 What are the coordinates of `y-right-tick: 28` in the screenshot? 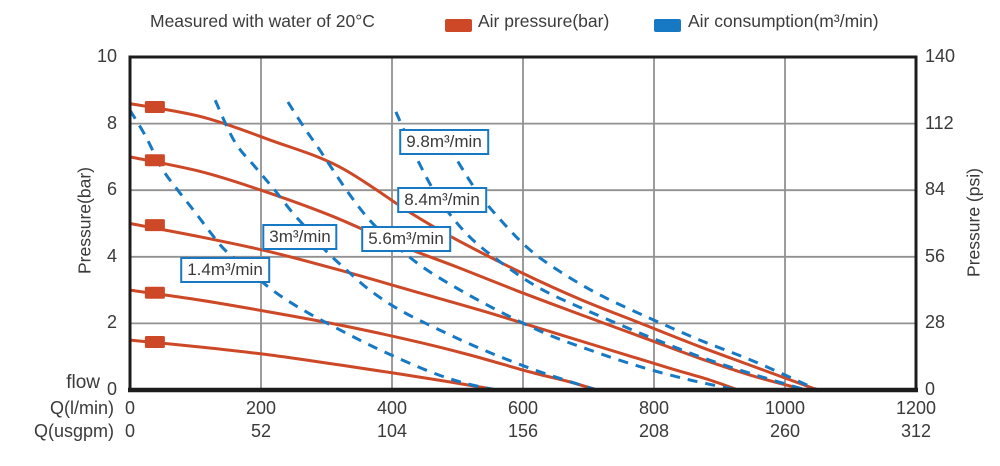 It's located at (935, 322).